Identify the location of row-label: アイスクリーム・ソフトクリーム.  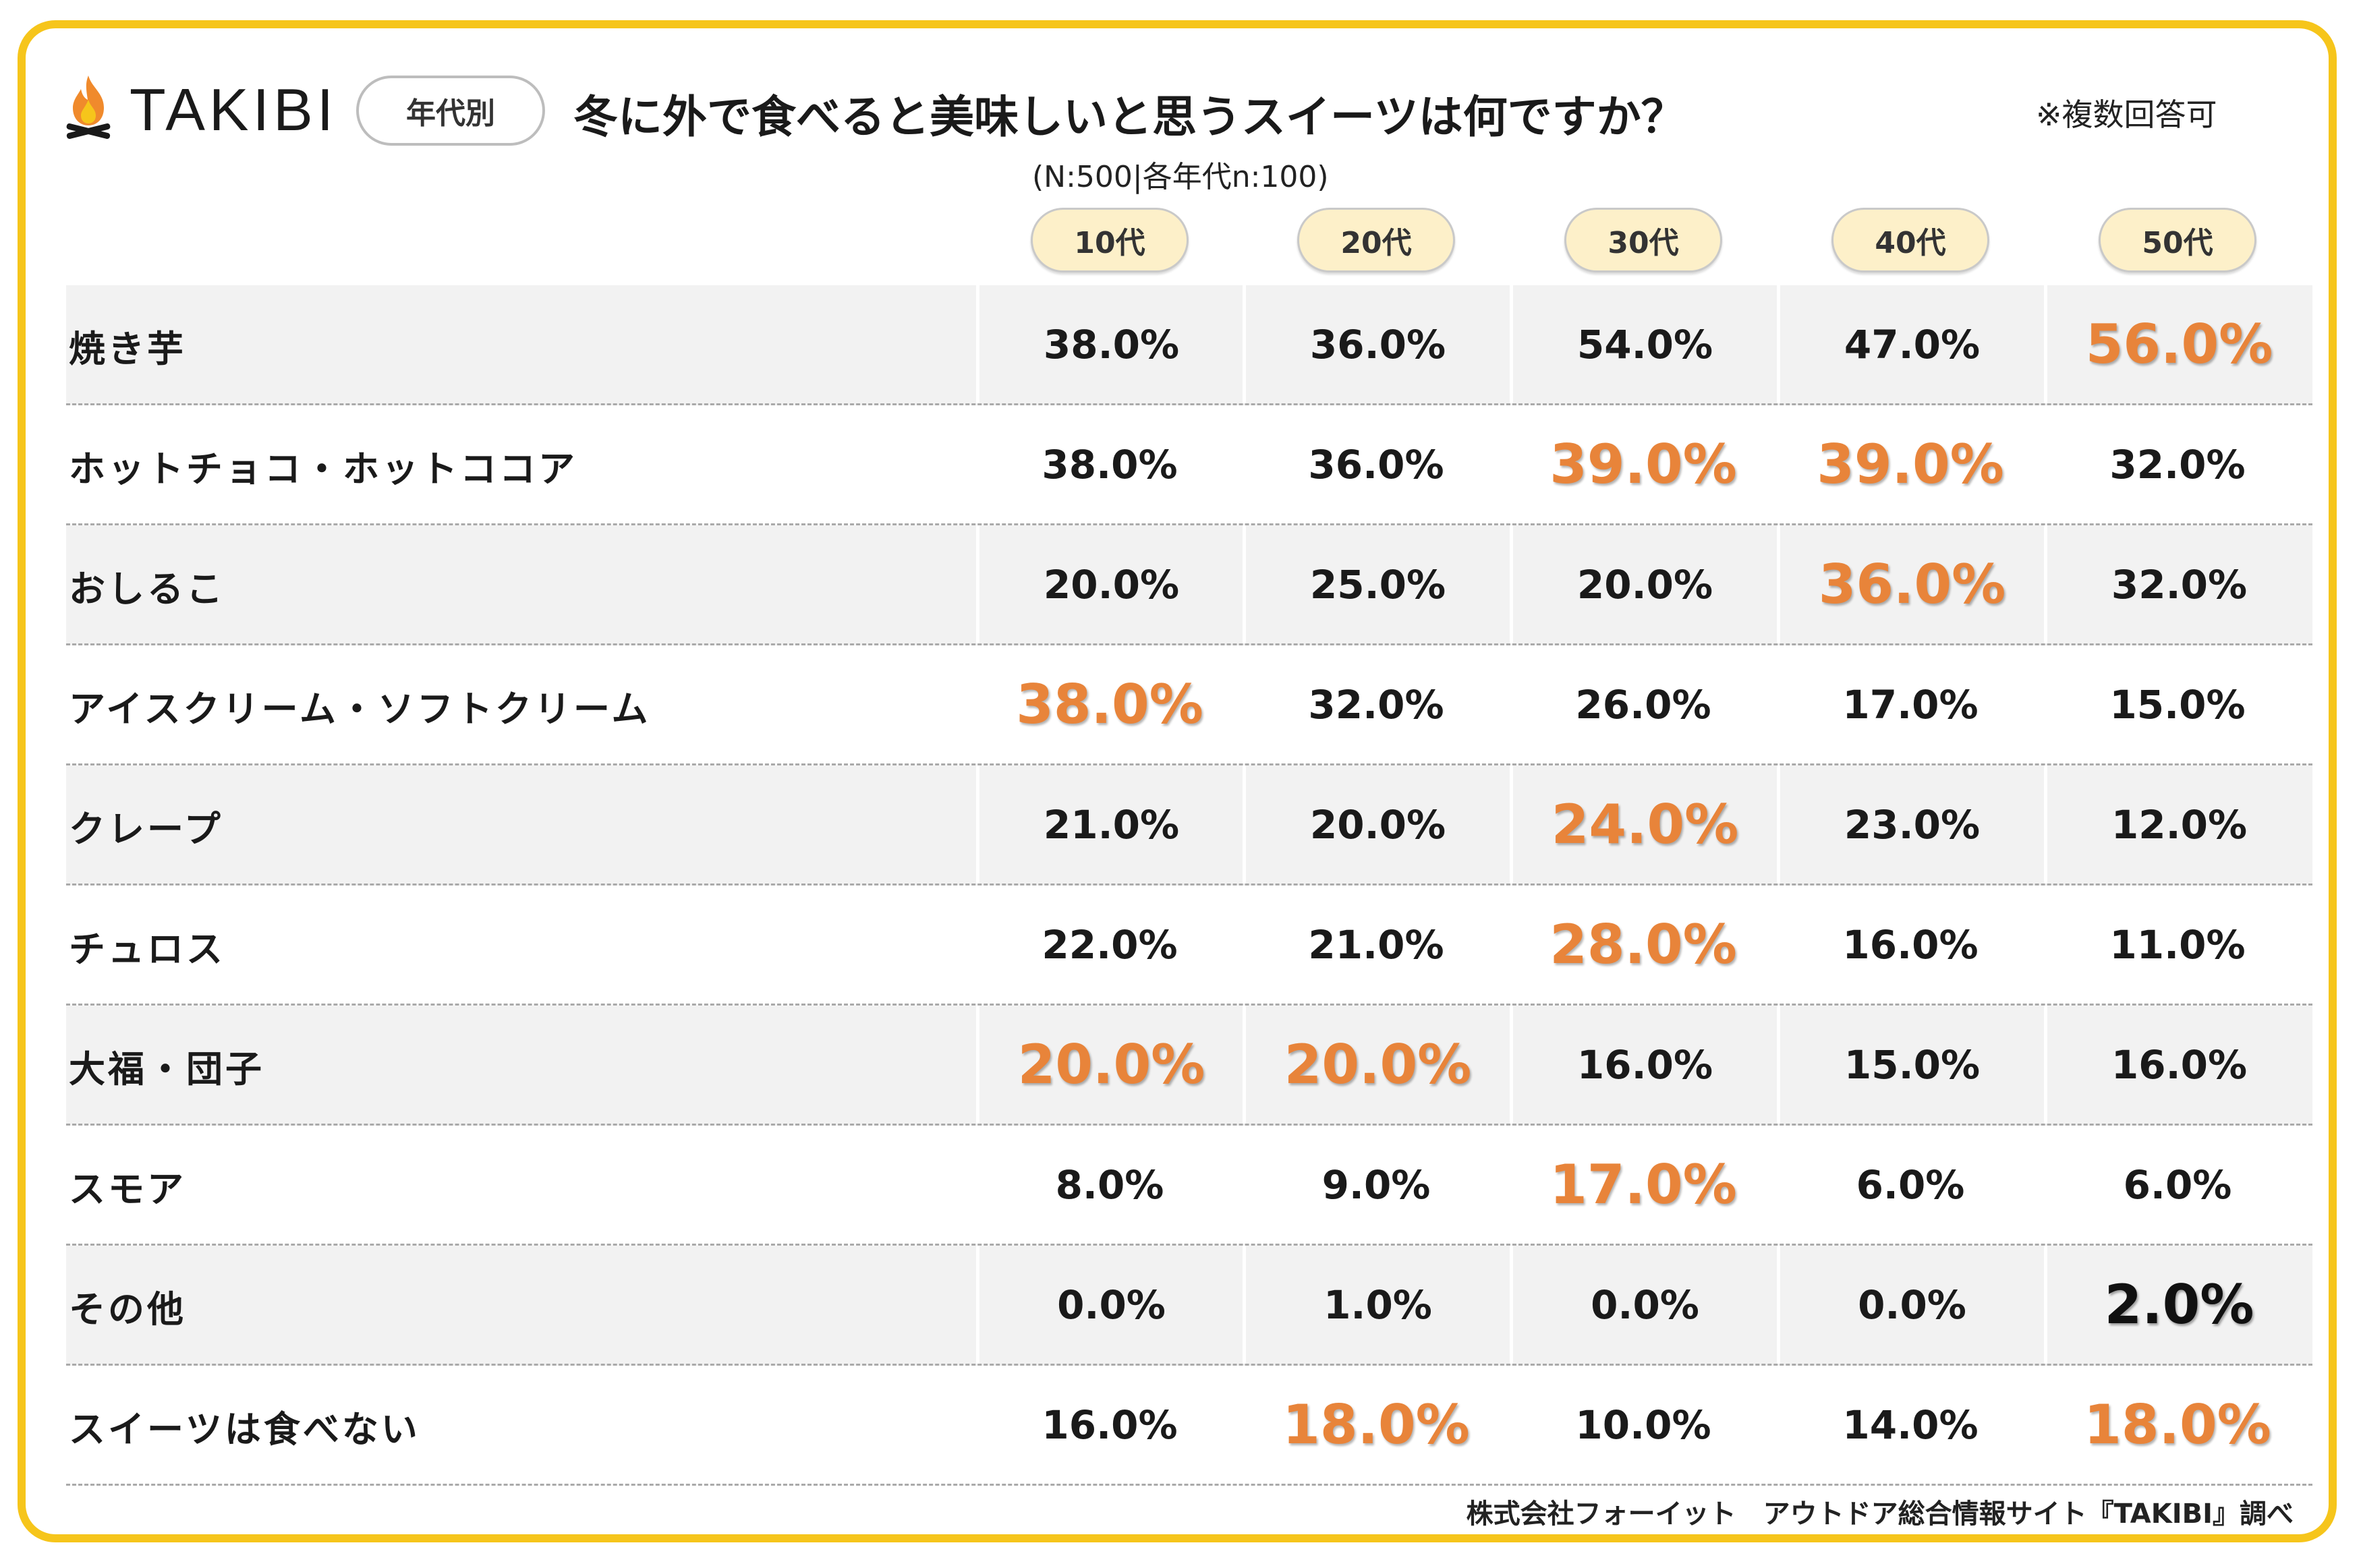
(360, 709).